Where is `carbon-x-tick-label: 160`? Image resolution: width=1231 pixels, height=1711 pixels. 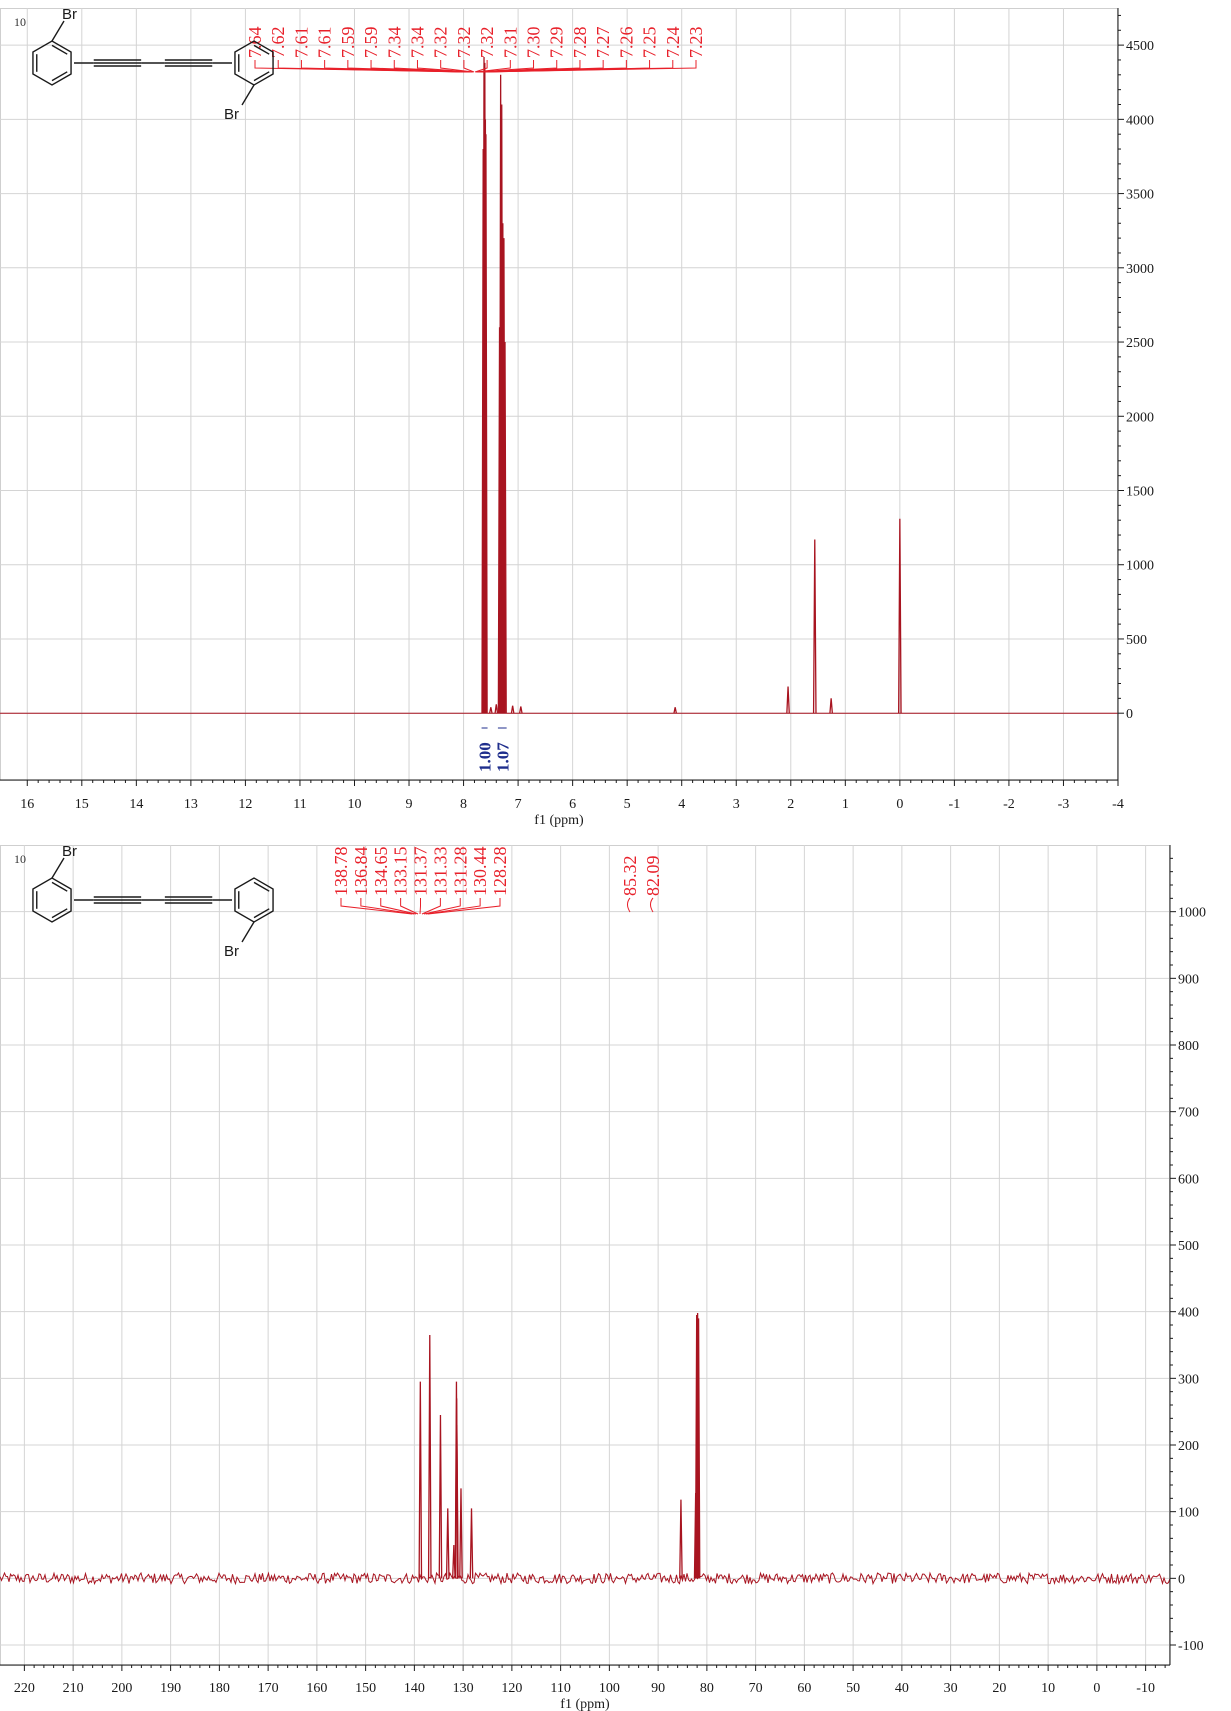 carbon-x-tick-label: 160 is located at coordinates (316, 1688).